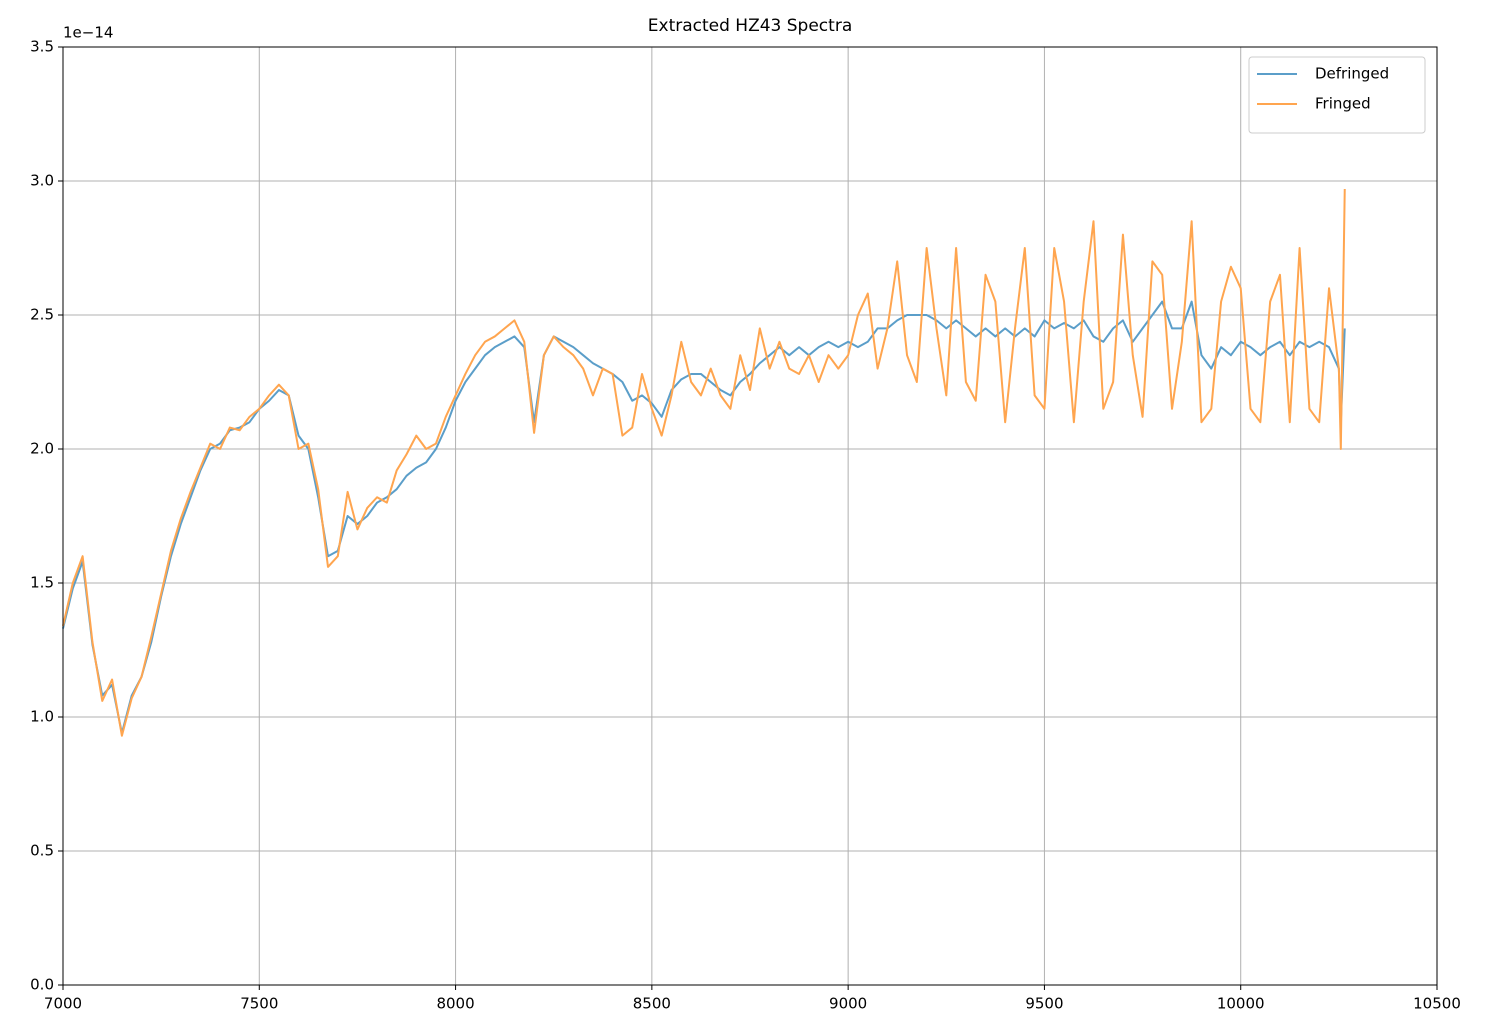 The height and width of the screenshot is (1035, 1485). I want to click on y-tick-label: 0.5, so click(42, 851).